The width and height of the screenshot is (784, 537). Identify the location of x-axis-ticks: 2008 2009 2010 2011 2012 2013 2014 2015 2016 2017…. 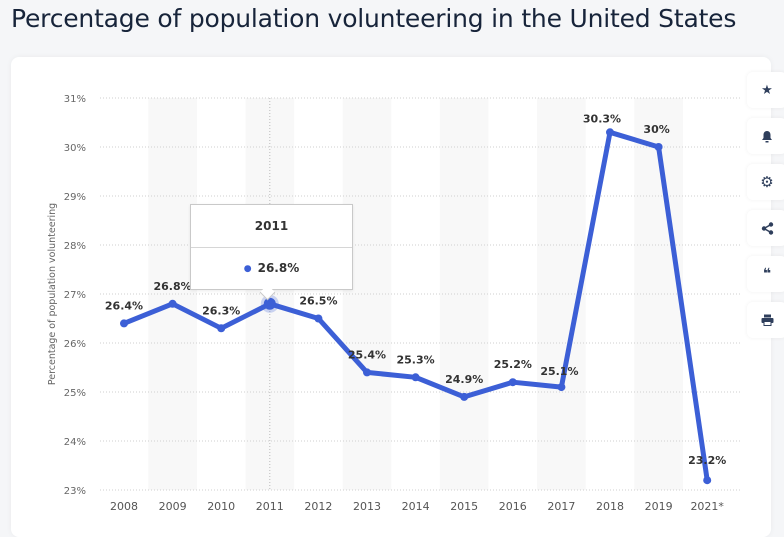
(417, 506).